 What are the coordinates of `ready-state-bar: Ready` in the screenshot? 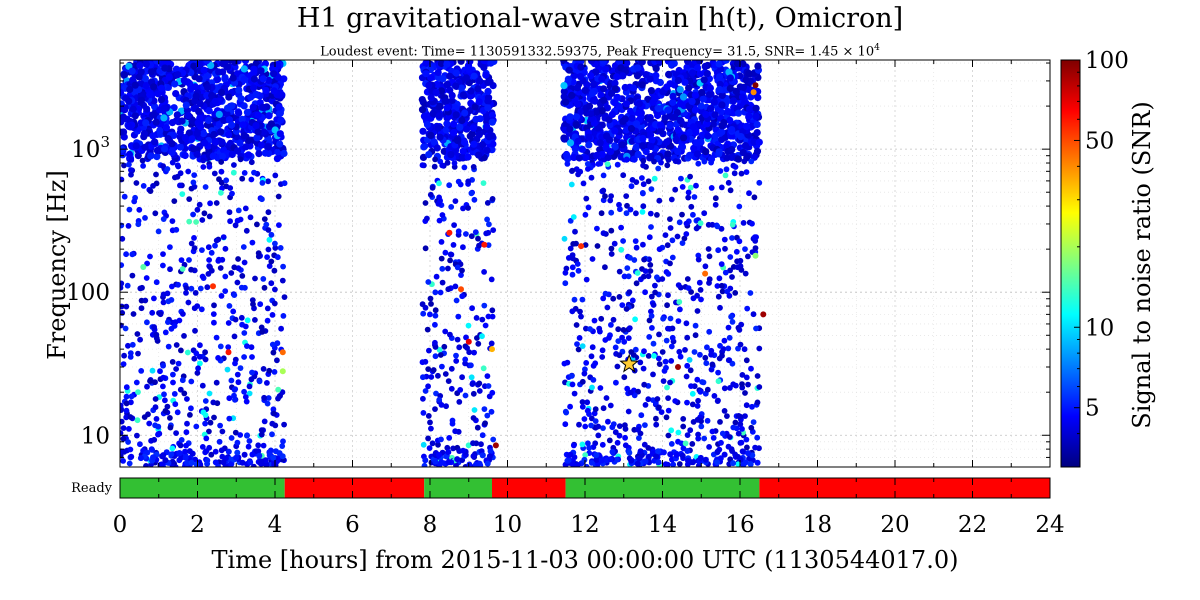 It's located at (561, 488).